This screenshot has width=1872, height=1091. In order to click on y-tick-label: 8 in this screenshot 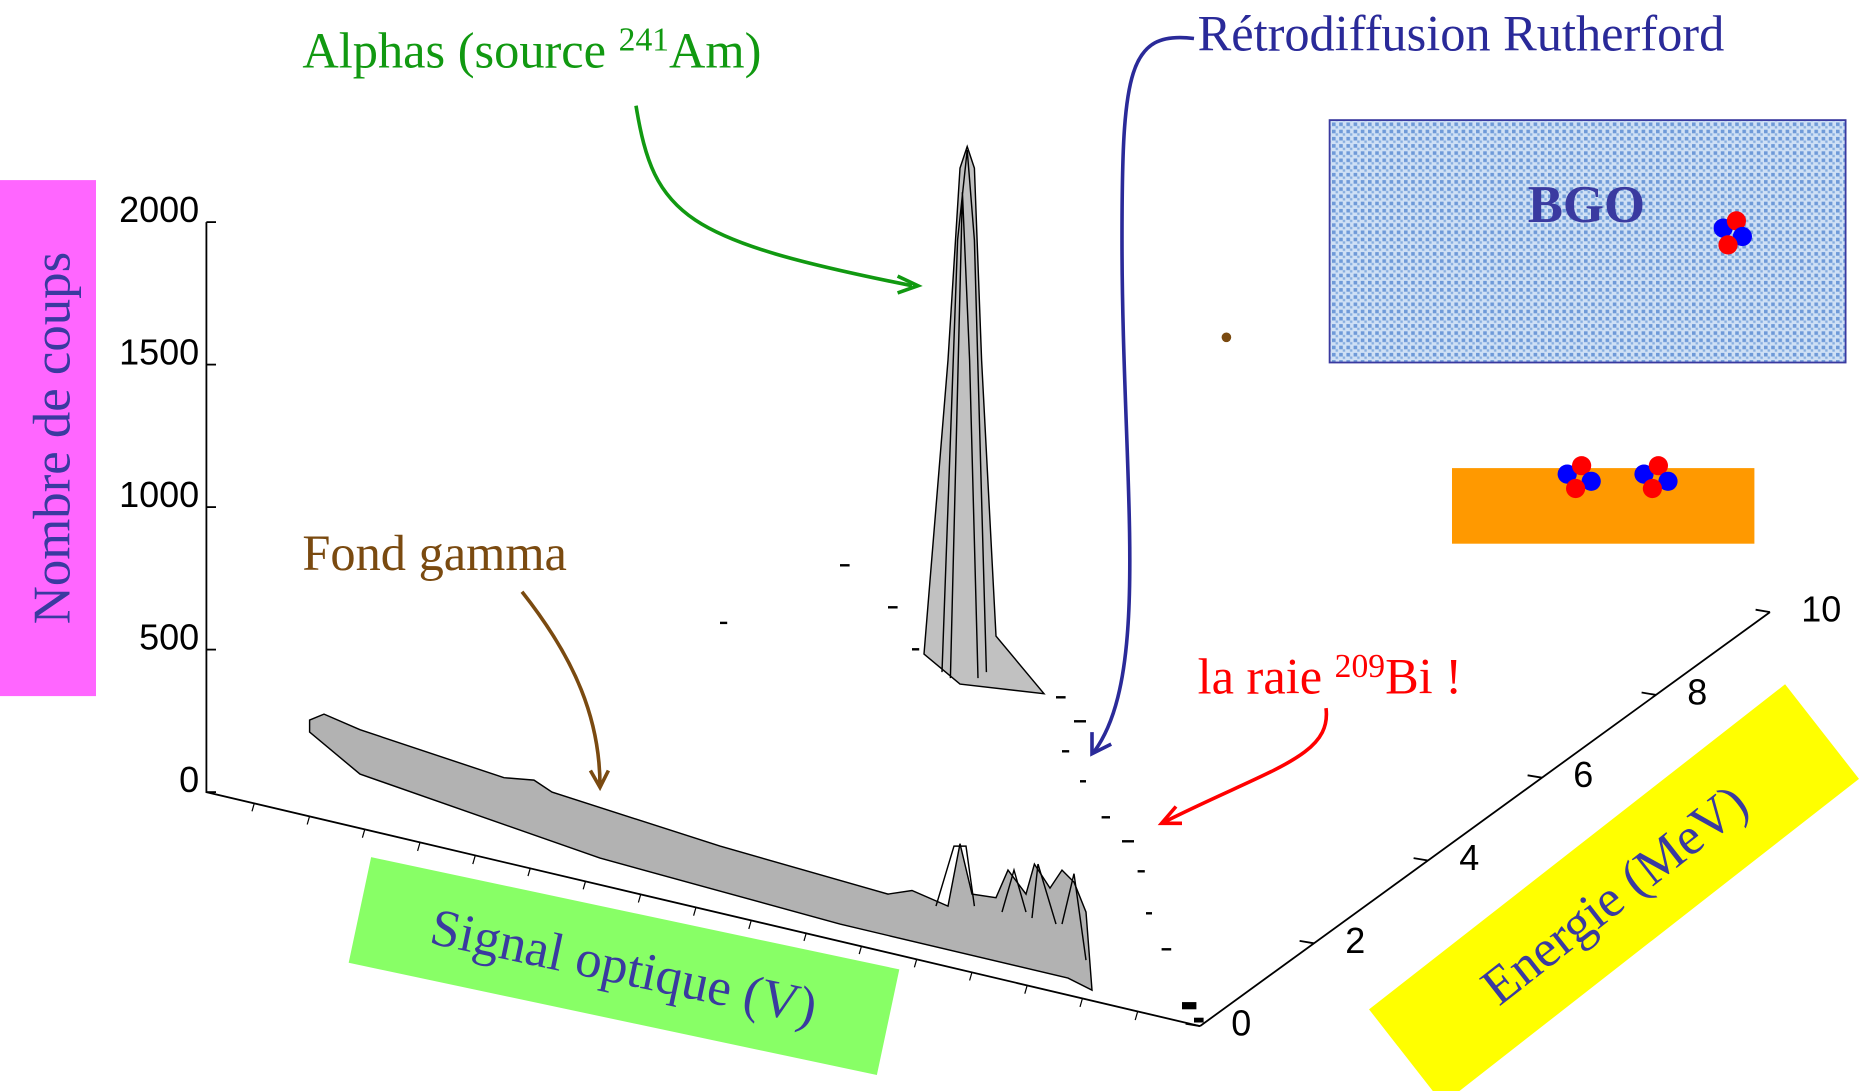, I will do `click(1697, 691)`.